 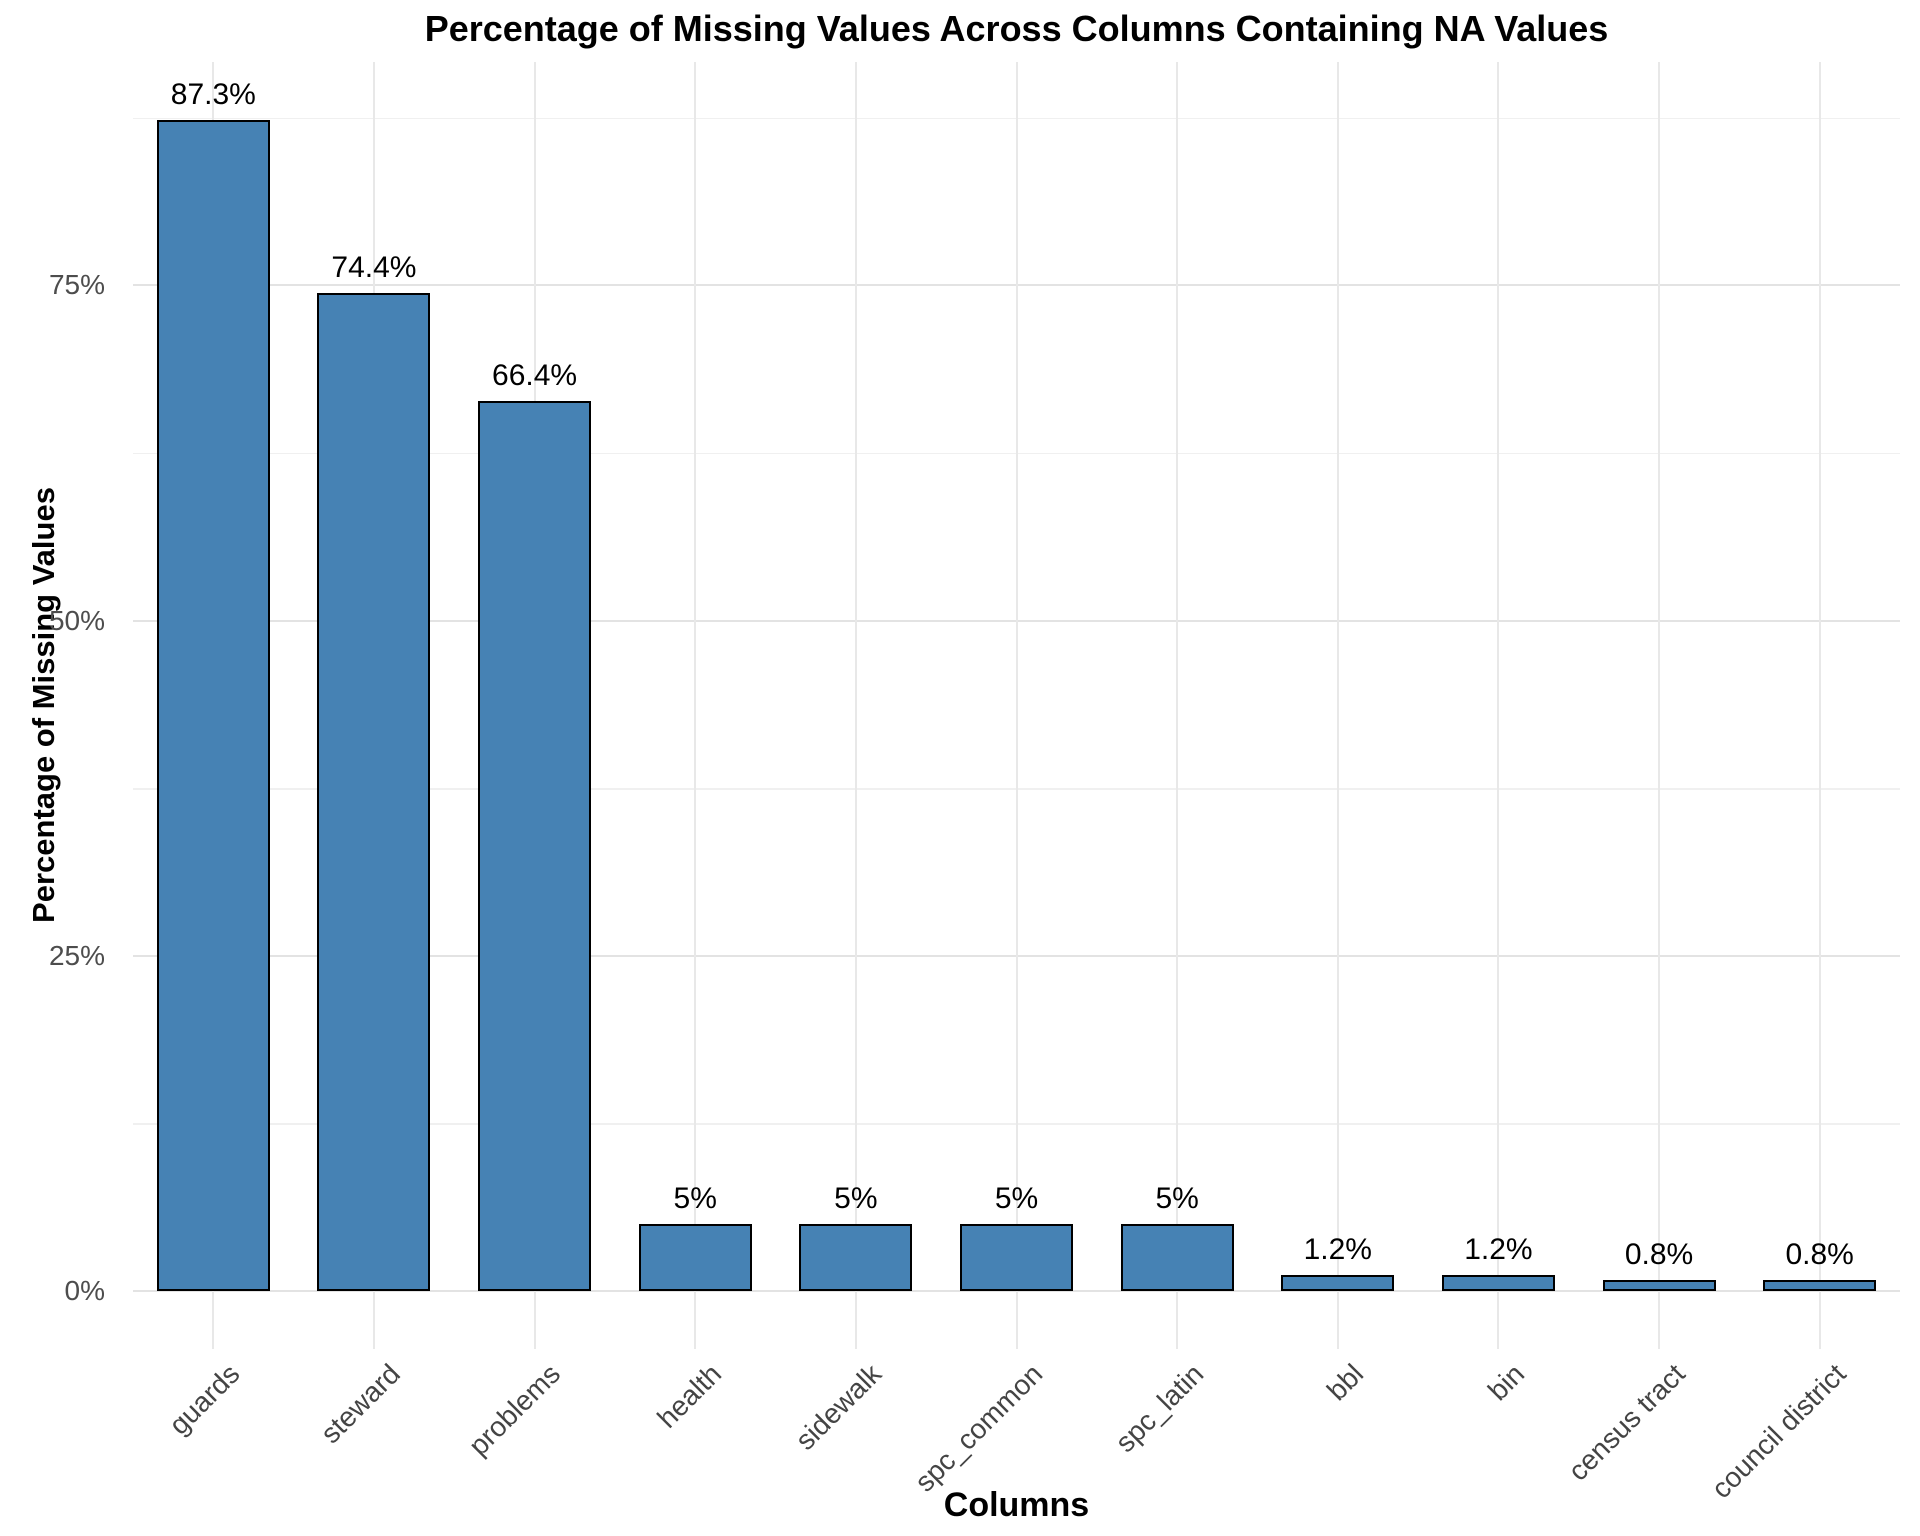 I want to click on x-tick-label: bin, so click(x=1506, y=1382).